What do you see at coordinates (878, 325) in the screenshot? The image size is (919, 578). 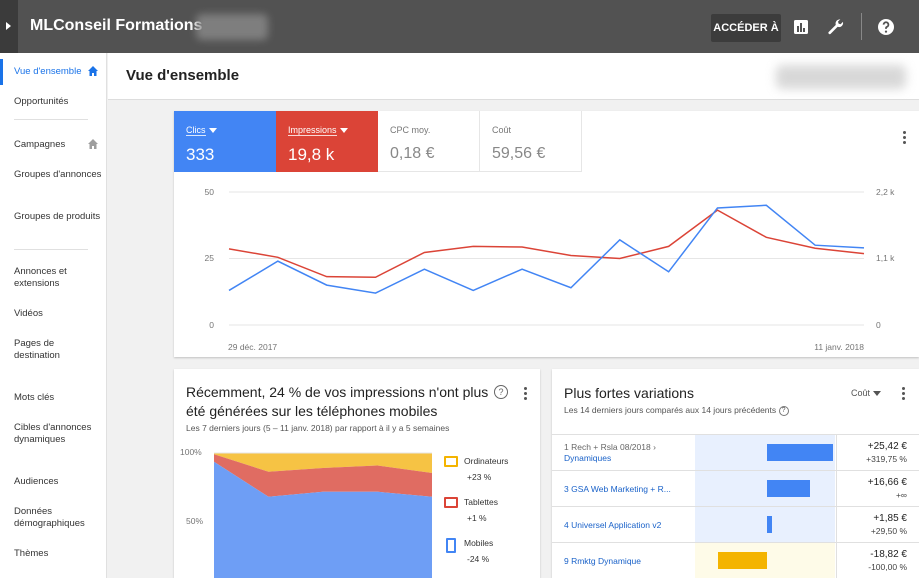 I see `y-right-tick: 0` at bounding box center [878, 325].